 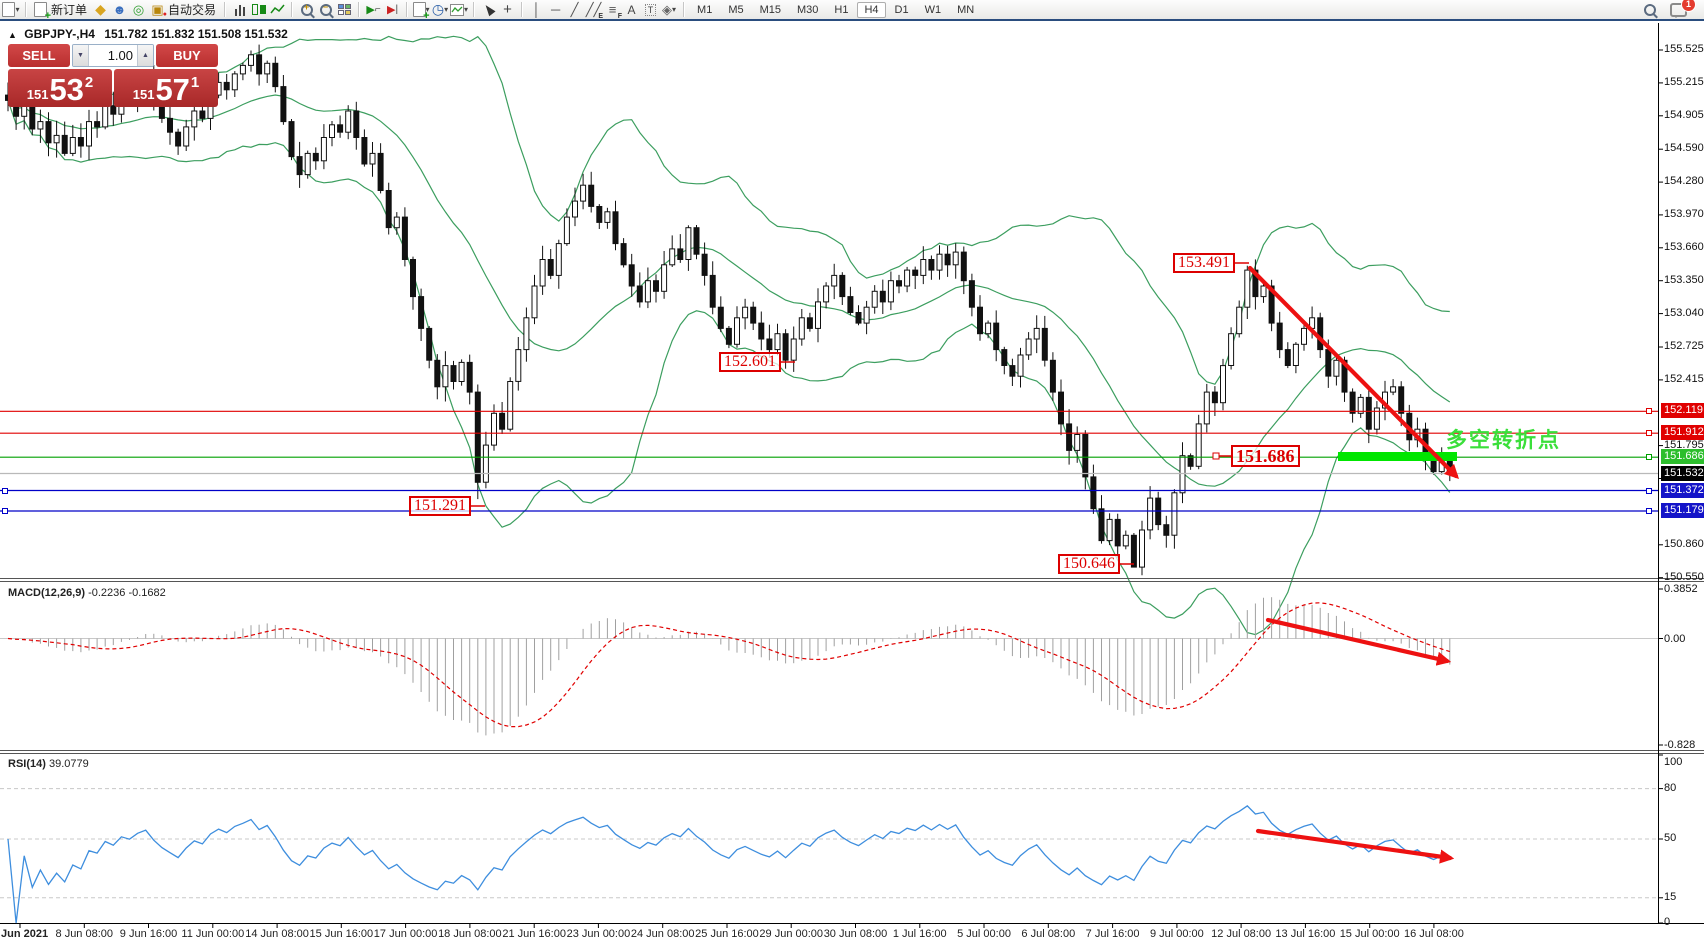 What do you see at coordinates (631, 9) in the screenshot?
I see `text-icon: A` at bounding box center [631, 9].